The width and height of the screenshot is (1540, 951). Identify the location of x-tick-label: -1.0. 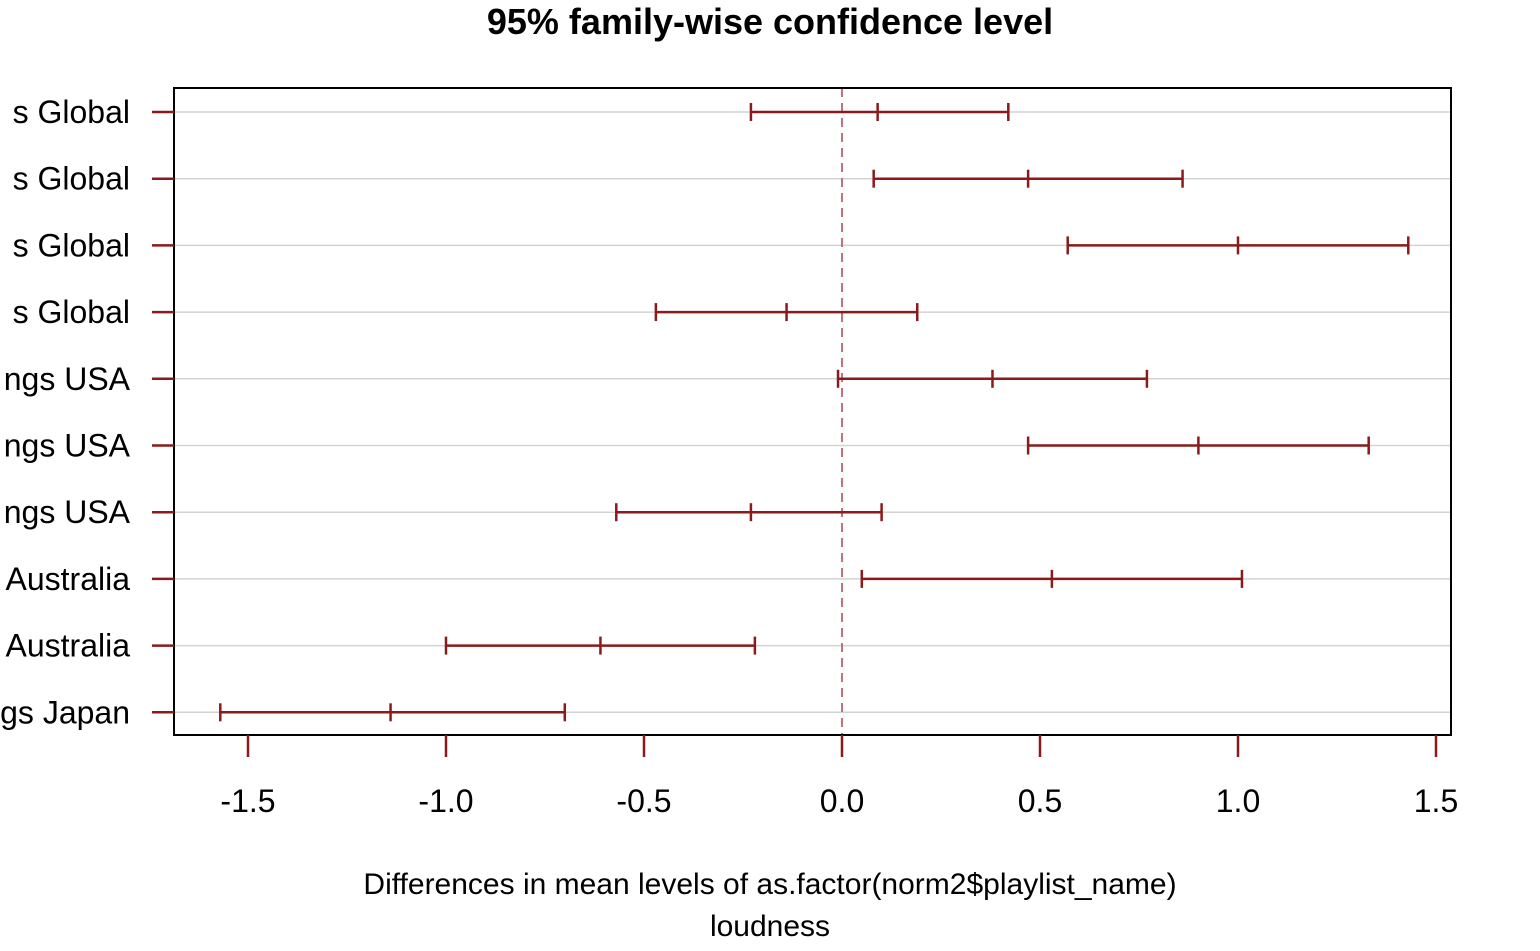
(445, 801).